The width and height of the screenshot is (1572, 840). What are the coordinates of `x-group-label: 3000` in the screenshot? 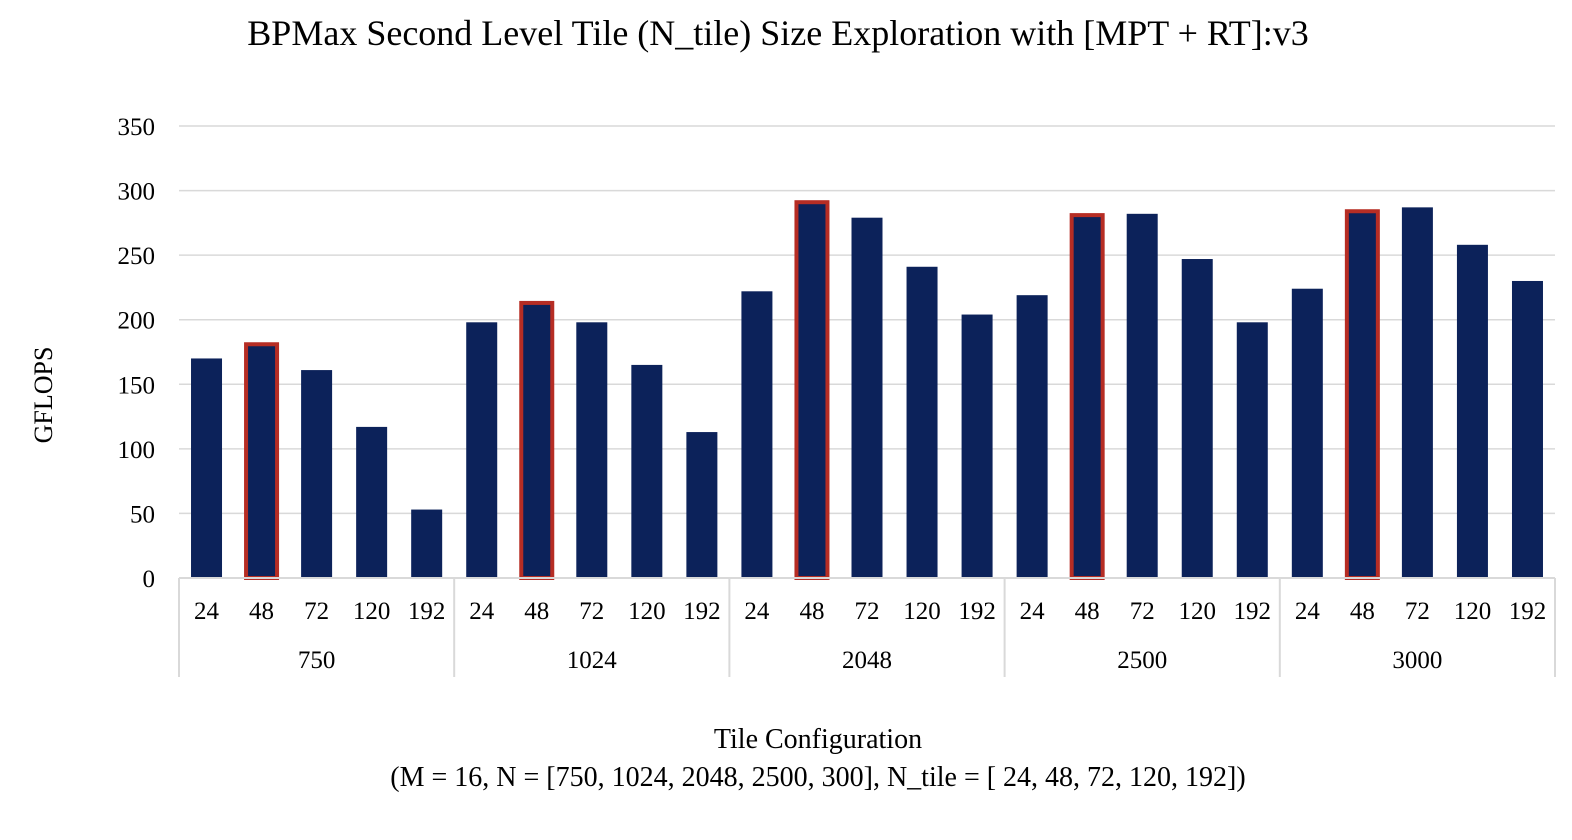 It's located at (1417, 660).